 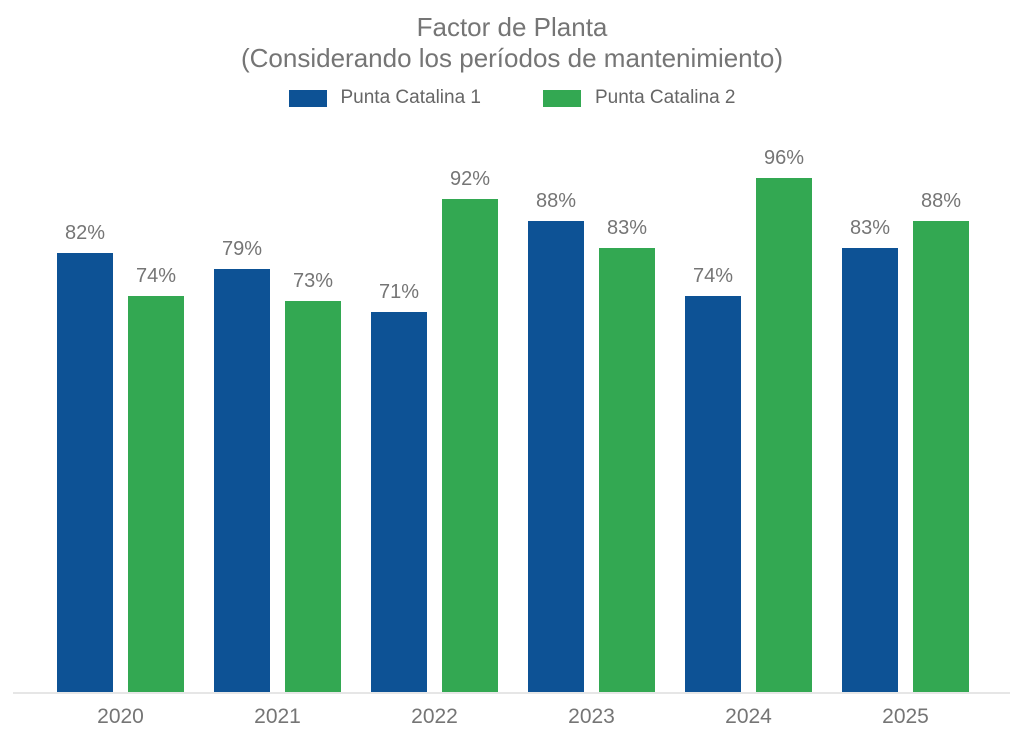 I want to click on legend-item-punta-catalina-1: Punta Catalina 1, so click(x=385, y=98).